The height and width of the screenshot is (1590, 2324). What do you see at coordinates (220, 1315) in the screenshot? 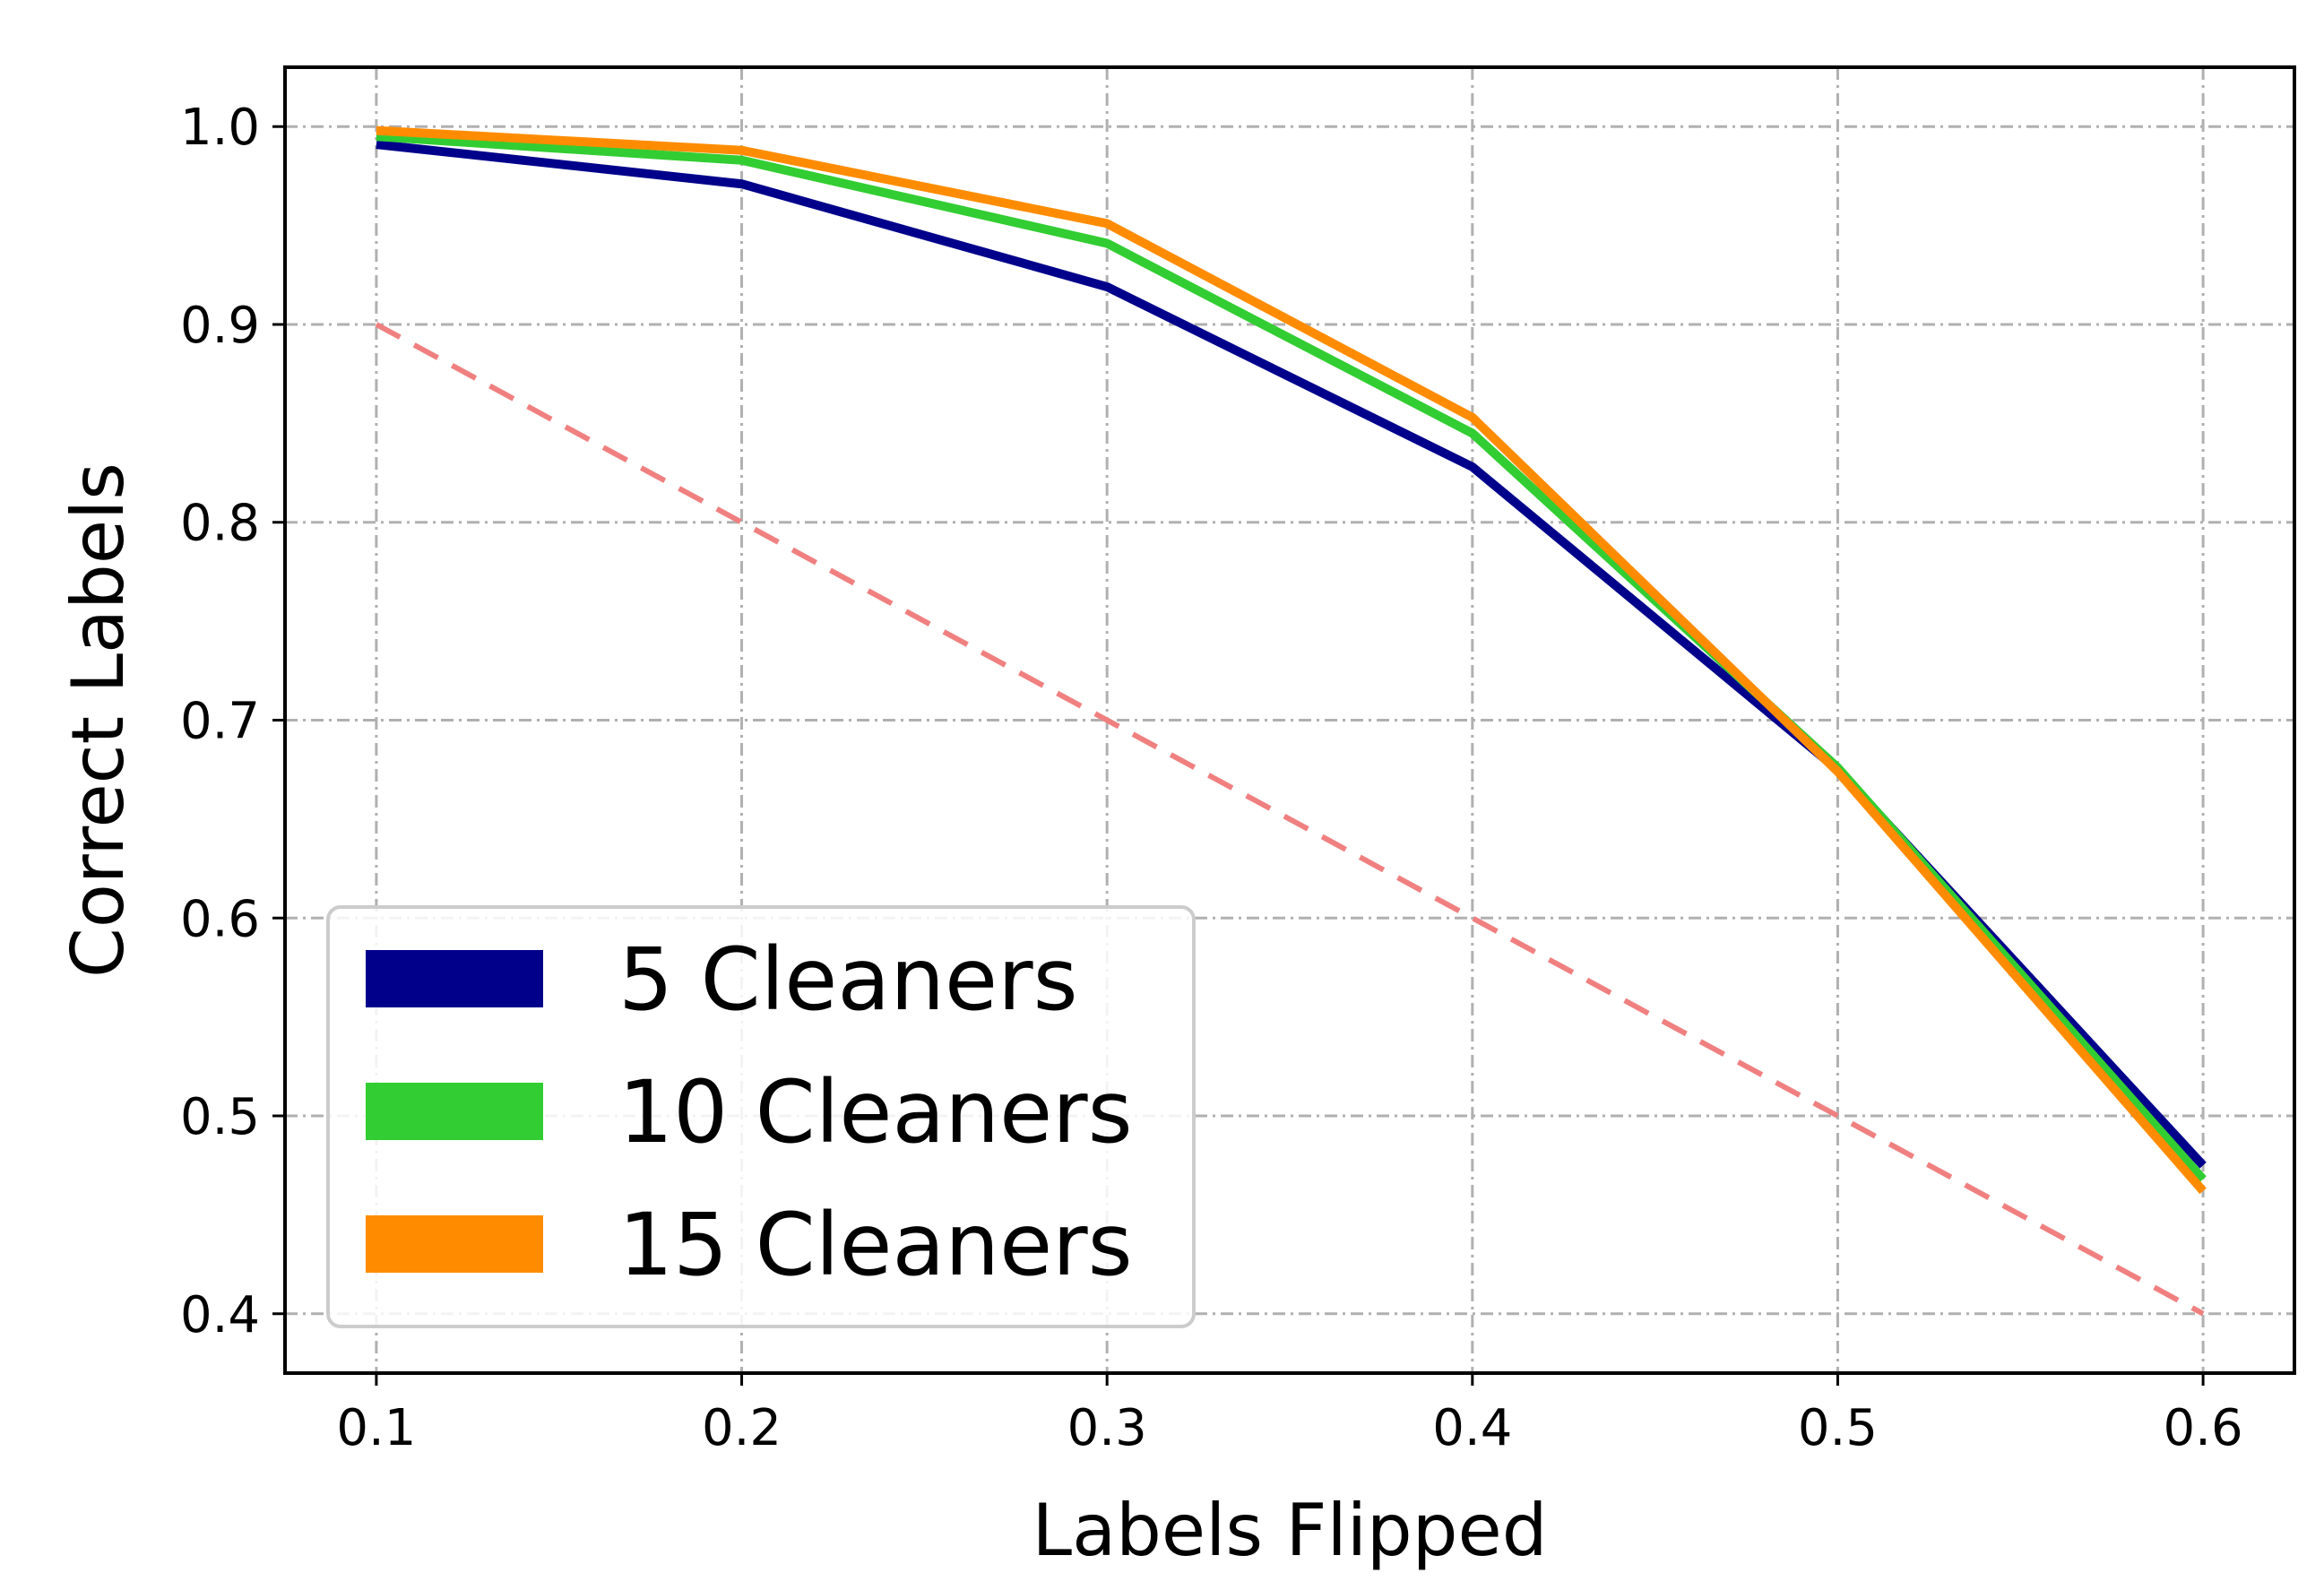
I see `y-tick-label: 0.4` at bounding box center [220, 1315].